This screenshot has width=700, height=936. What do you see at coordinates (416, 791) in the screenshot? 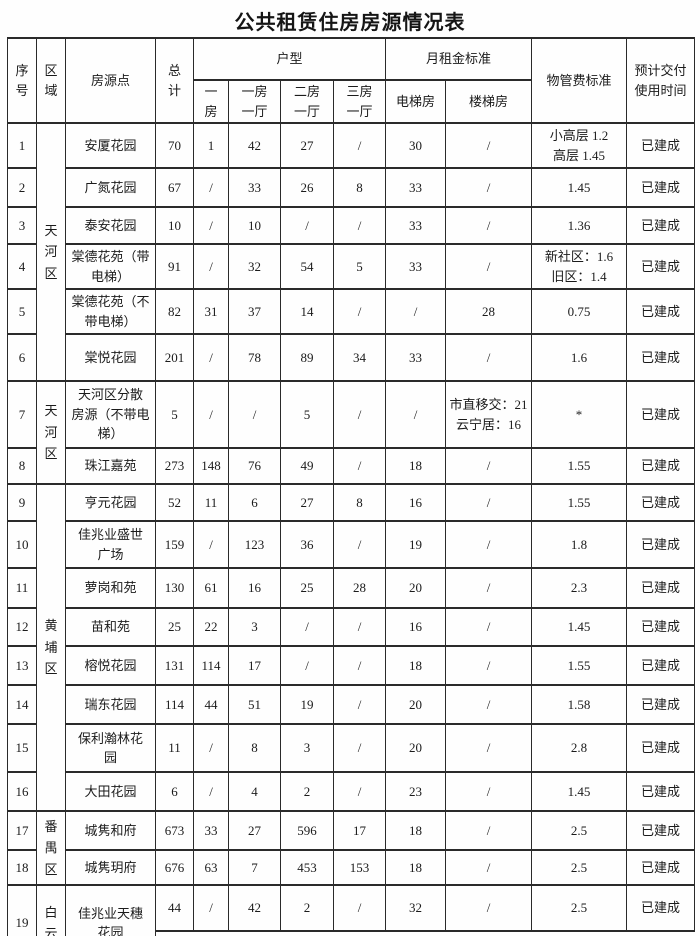
I see `cell-rent-elevator: 23` at bounding box center [416, 791].